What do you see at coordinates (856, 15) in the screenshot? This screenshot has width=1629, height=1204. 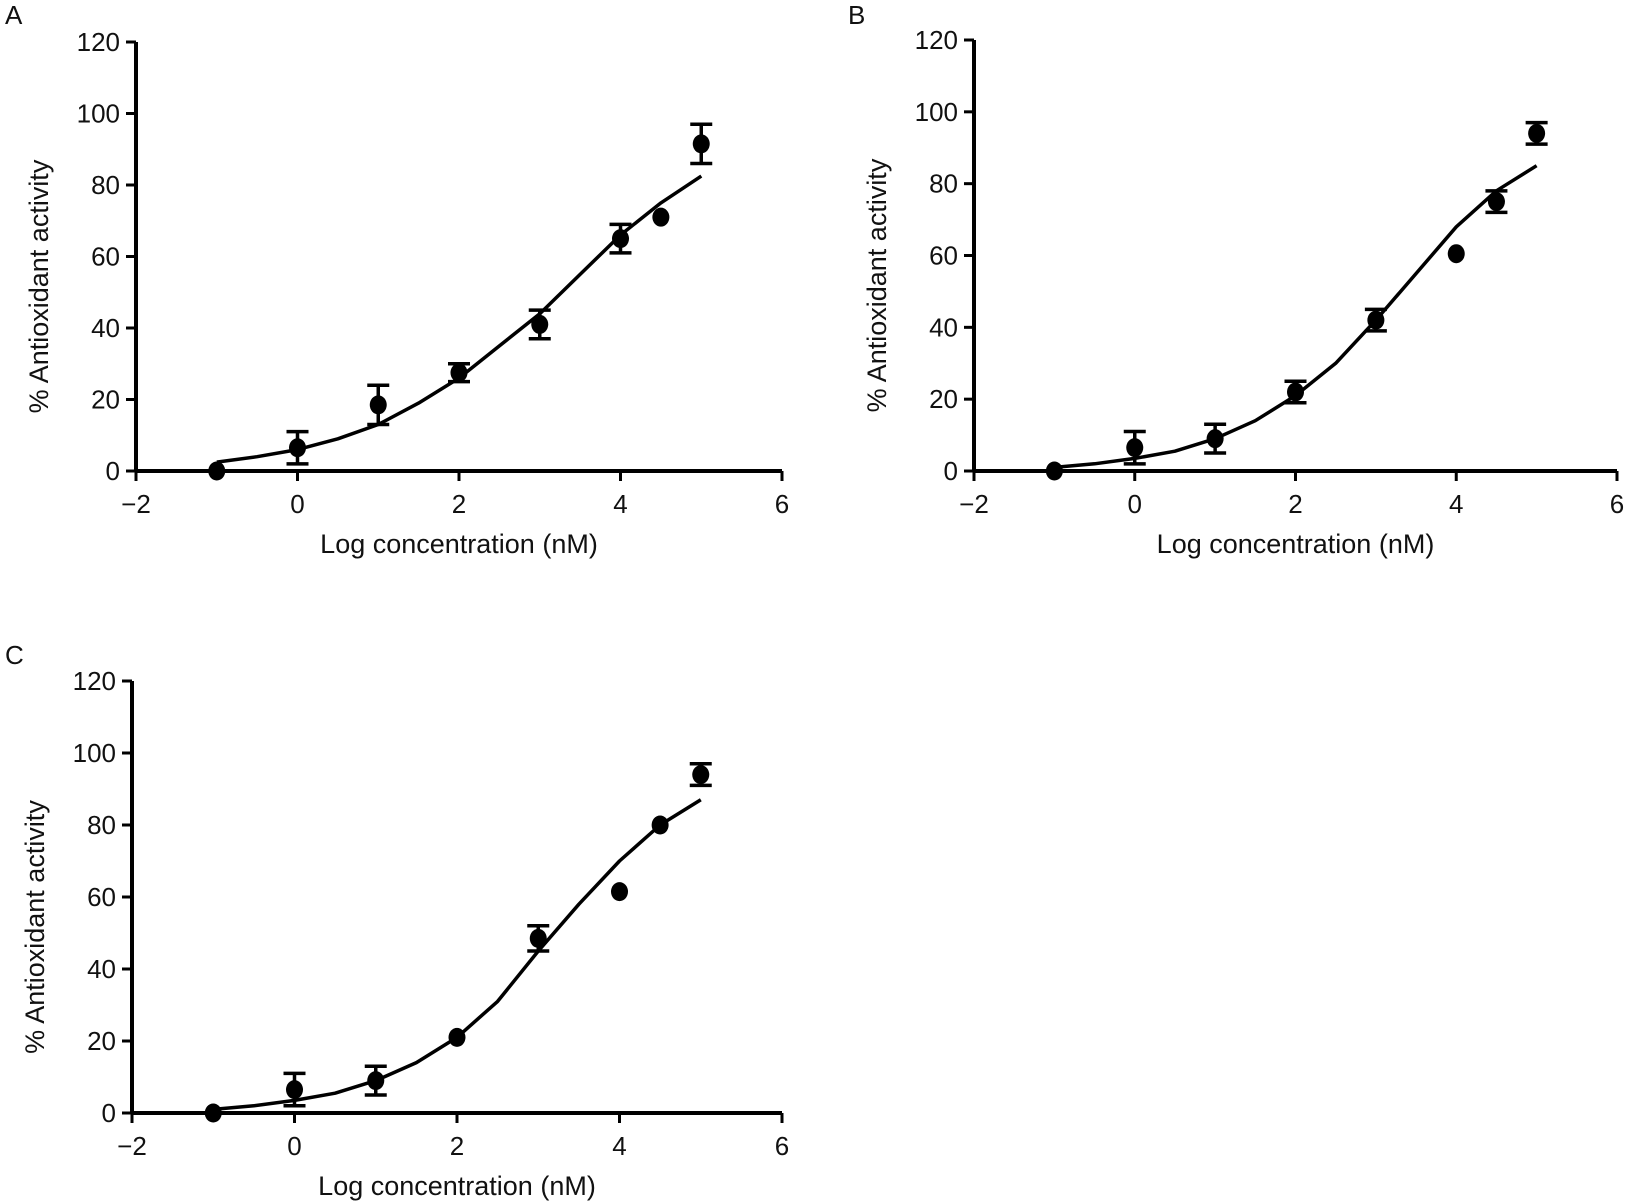 I see `panel-label: B` at bounding box center [856, 15].